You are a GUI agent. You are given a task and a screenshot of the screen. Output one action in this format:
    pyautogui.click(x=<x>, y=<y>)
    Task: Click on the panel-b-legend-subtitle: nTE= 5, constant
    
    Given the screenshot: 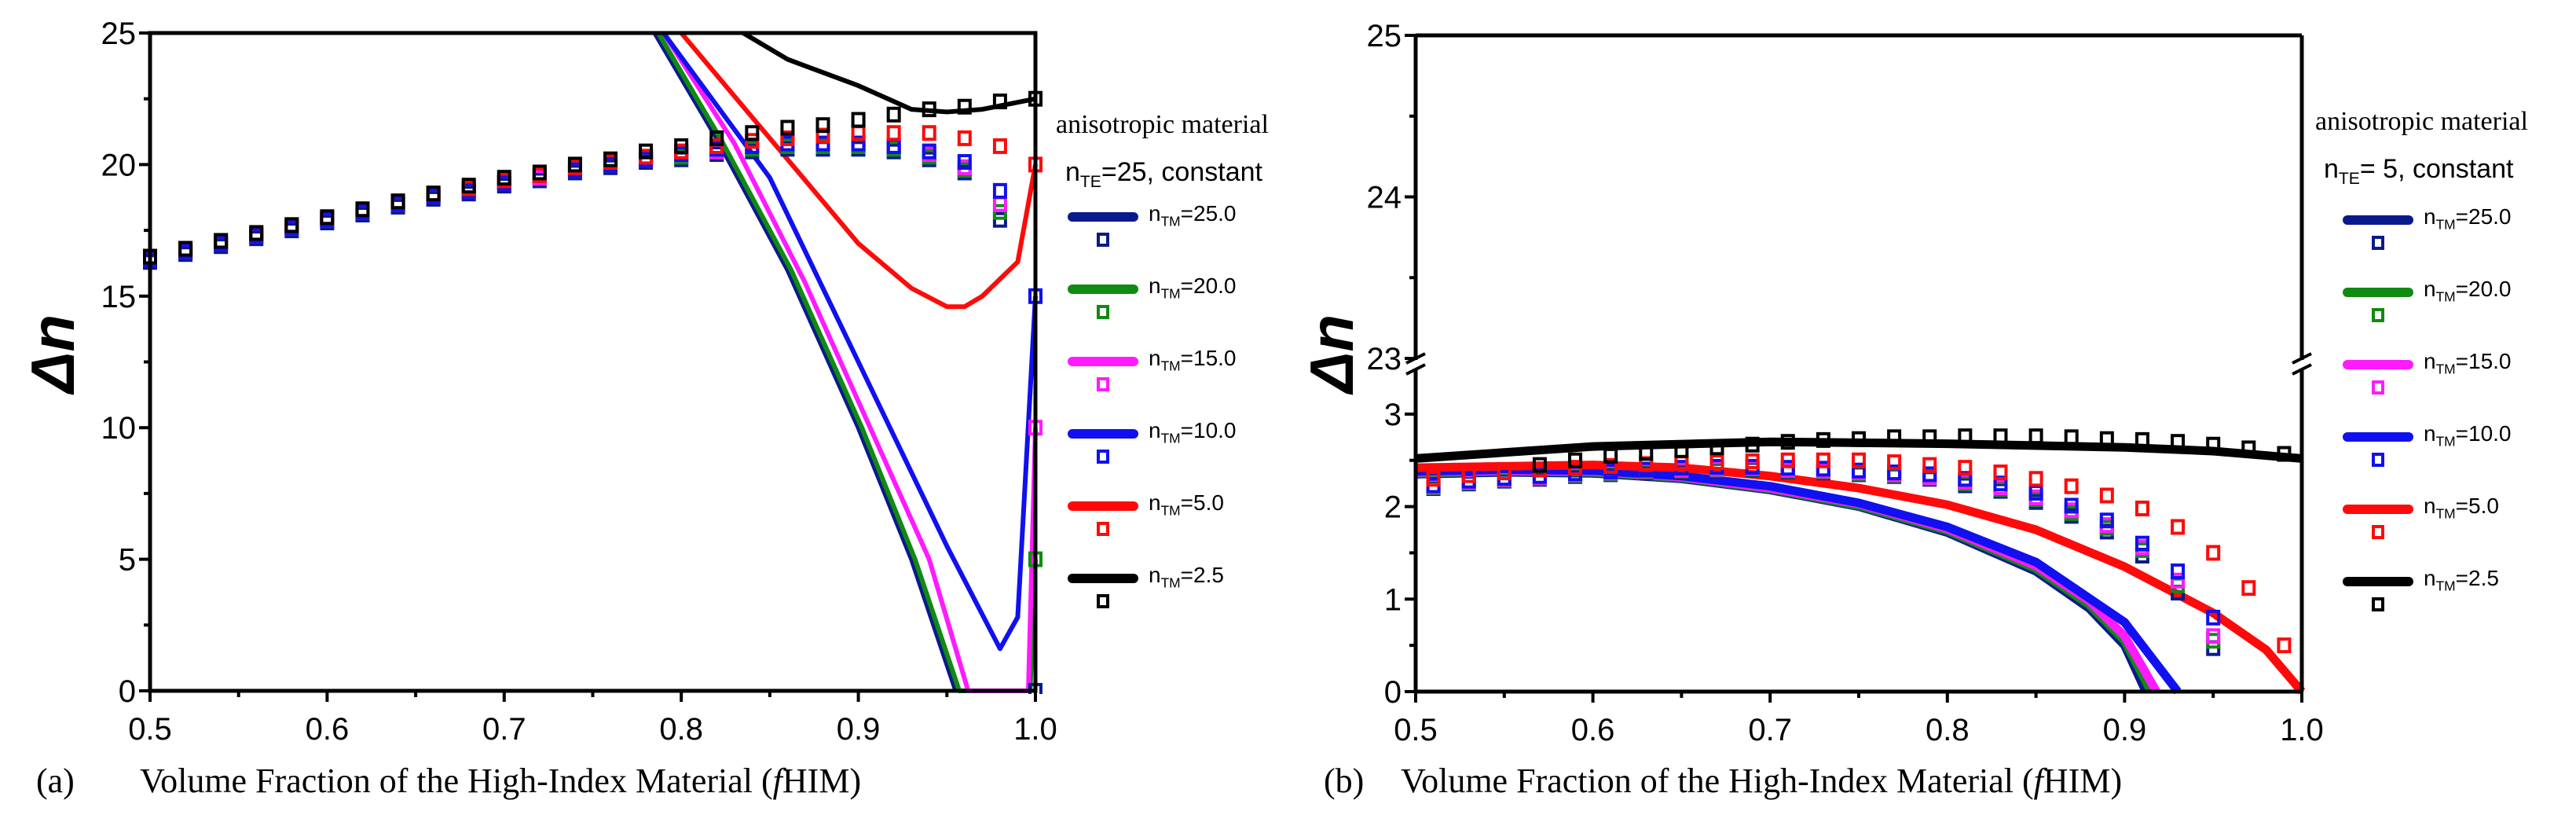 What is the action you would take?
    pyautogui.click(x=2419, y=171)
    